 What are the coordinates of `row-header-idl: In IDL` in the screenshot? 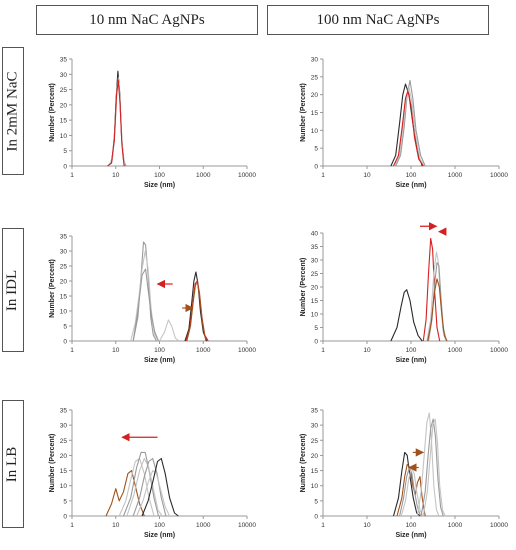 It's located at (13, 290).